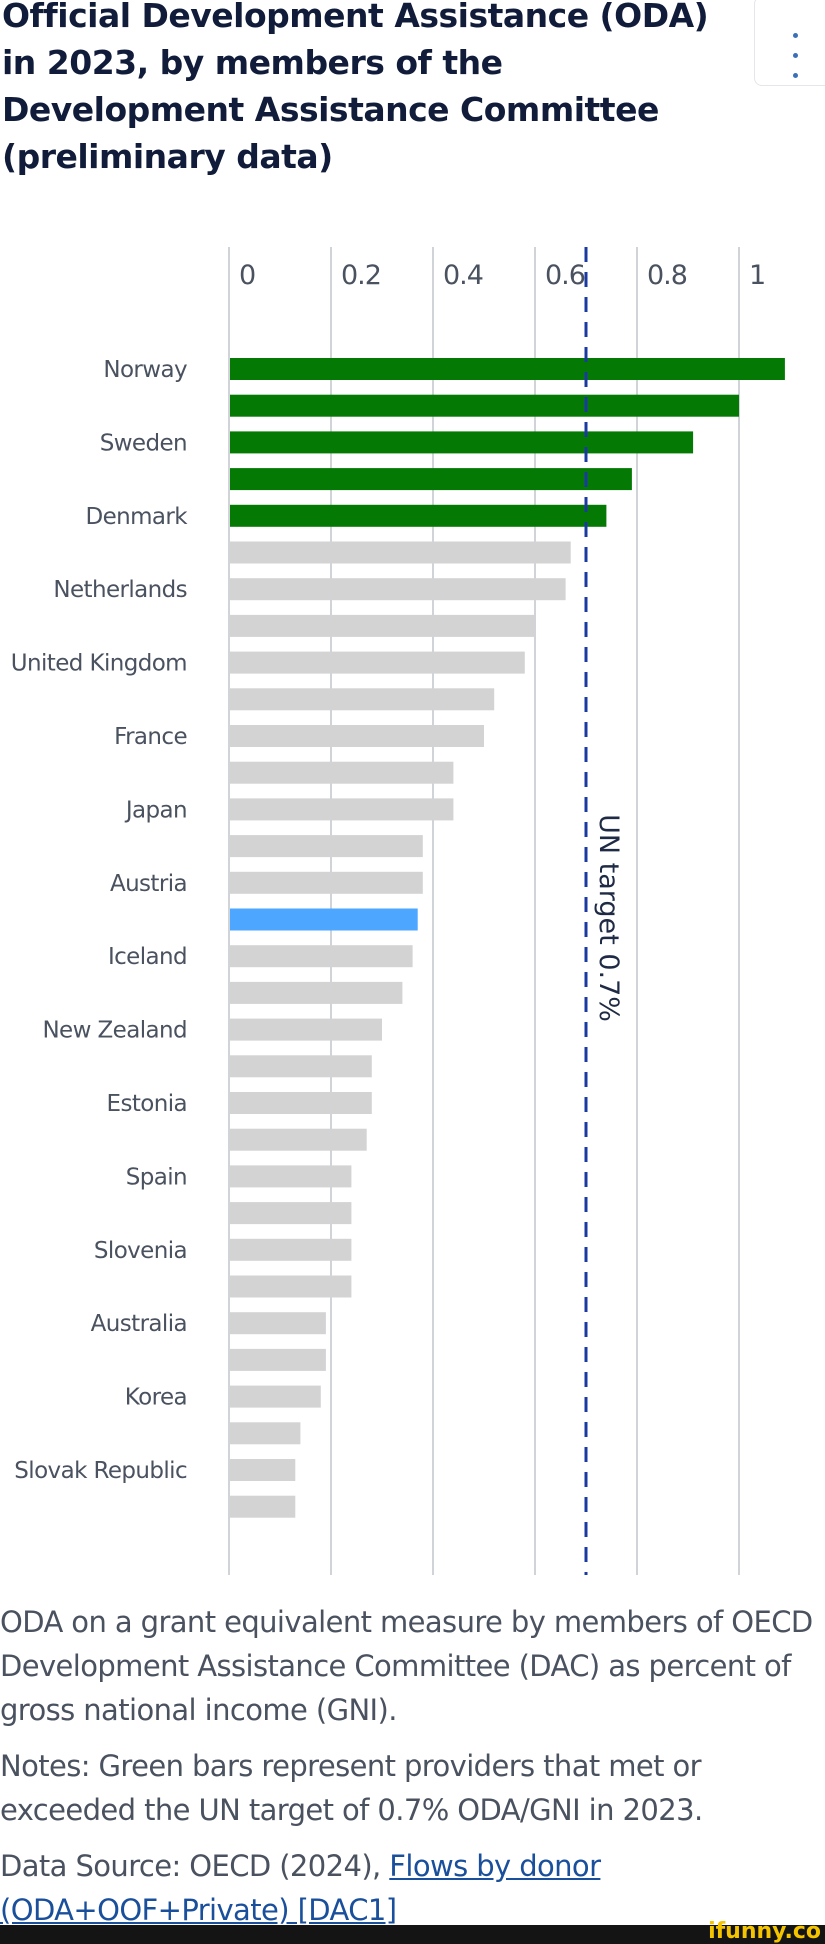 The width and height of the screenshot is (825, 1944). Describe the element at coordinates (764, 1931) in the screenshot. I see `watermark-logo: ifunny.co` at that location.